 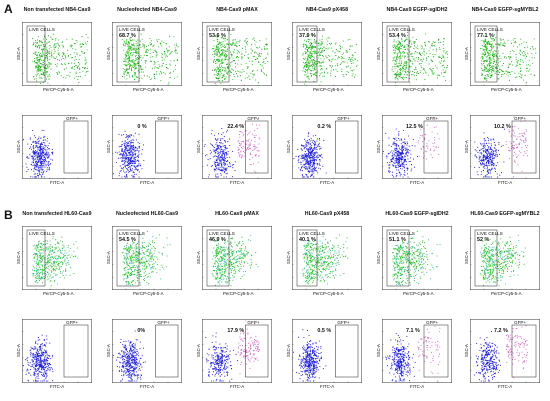 I want to click on column-title: Nucleofected NB4-Cas9, so click(x=147, y=10).